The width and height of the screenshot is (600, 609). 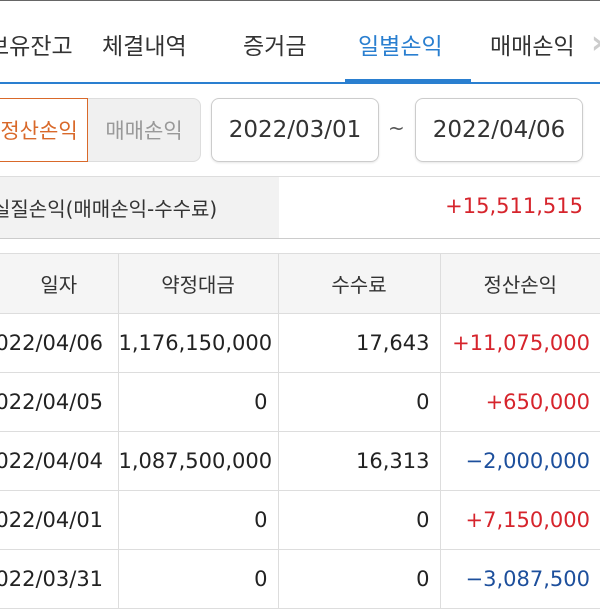 I want to click on header-date: 일자, so click(x=59, y=283).